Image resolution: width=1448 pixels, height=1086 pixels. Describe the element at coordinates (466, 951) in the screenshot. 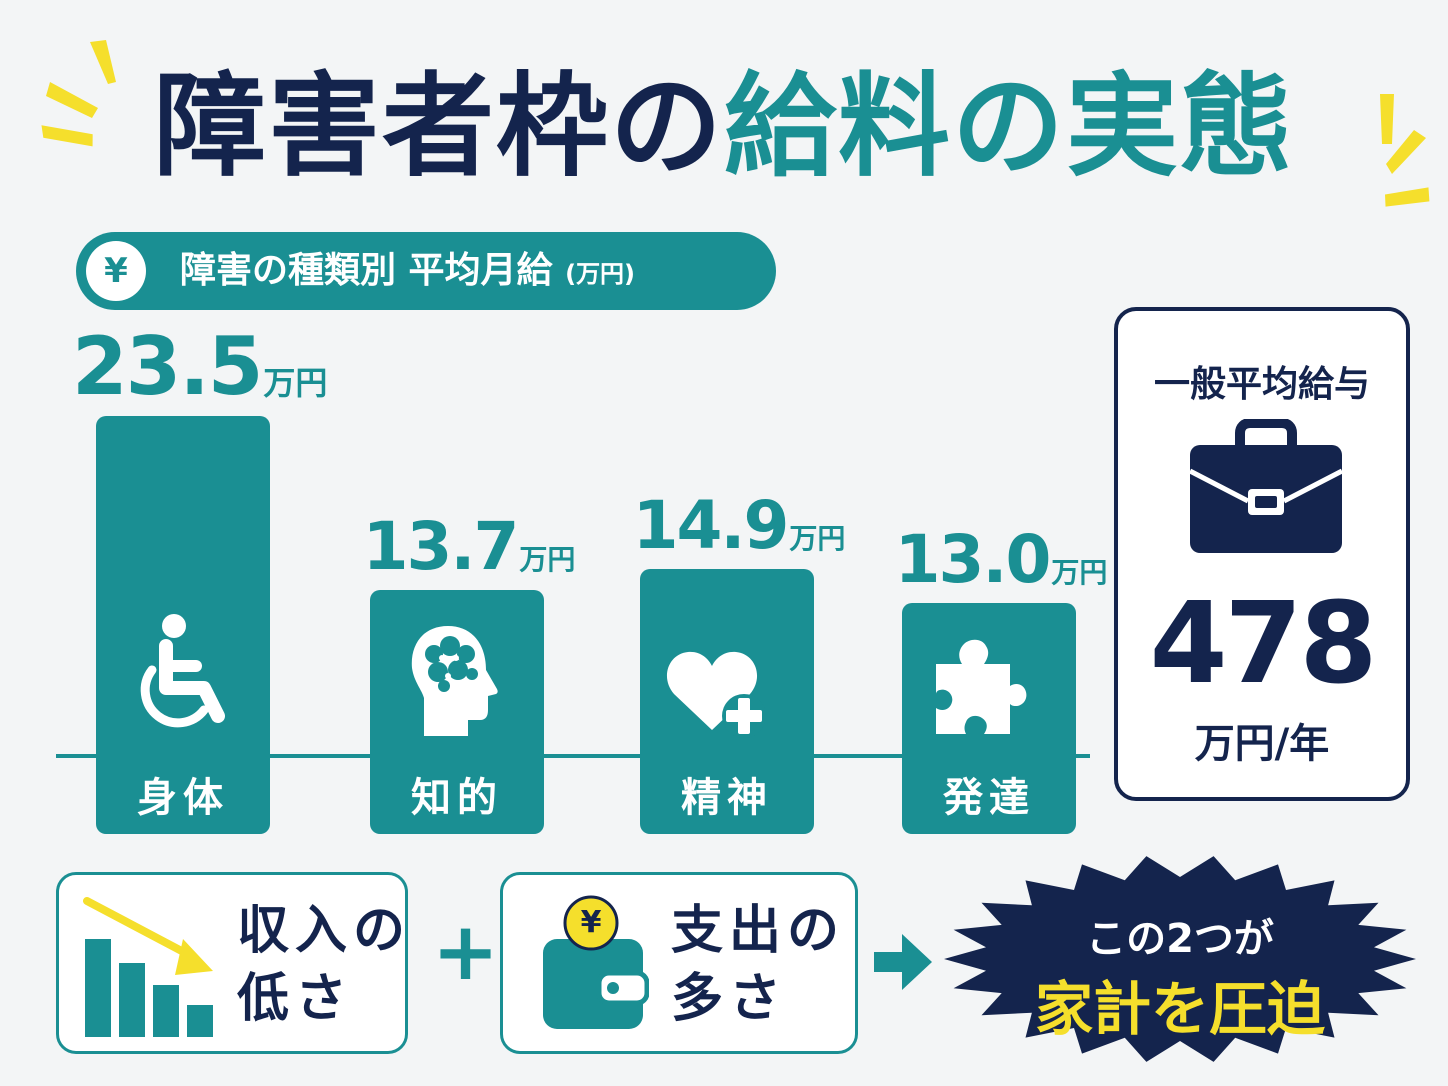

I see `plus-icon: +` at that location.